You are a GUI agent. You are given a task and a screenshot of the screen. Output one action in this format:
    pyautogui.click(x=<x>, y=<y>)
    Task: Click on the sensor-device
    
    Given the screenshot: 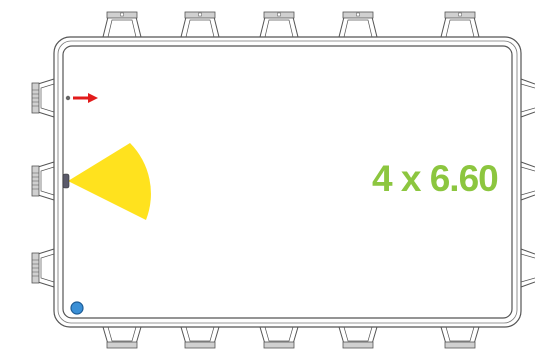 What is the action you would take?
    pyautogui.click(x=66, y=181)
    